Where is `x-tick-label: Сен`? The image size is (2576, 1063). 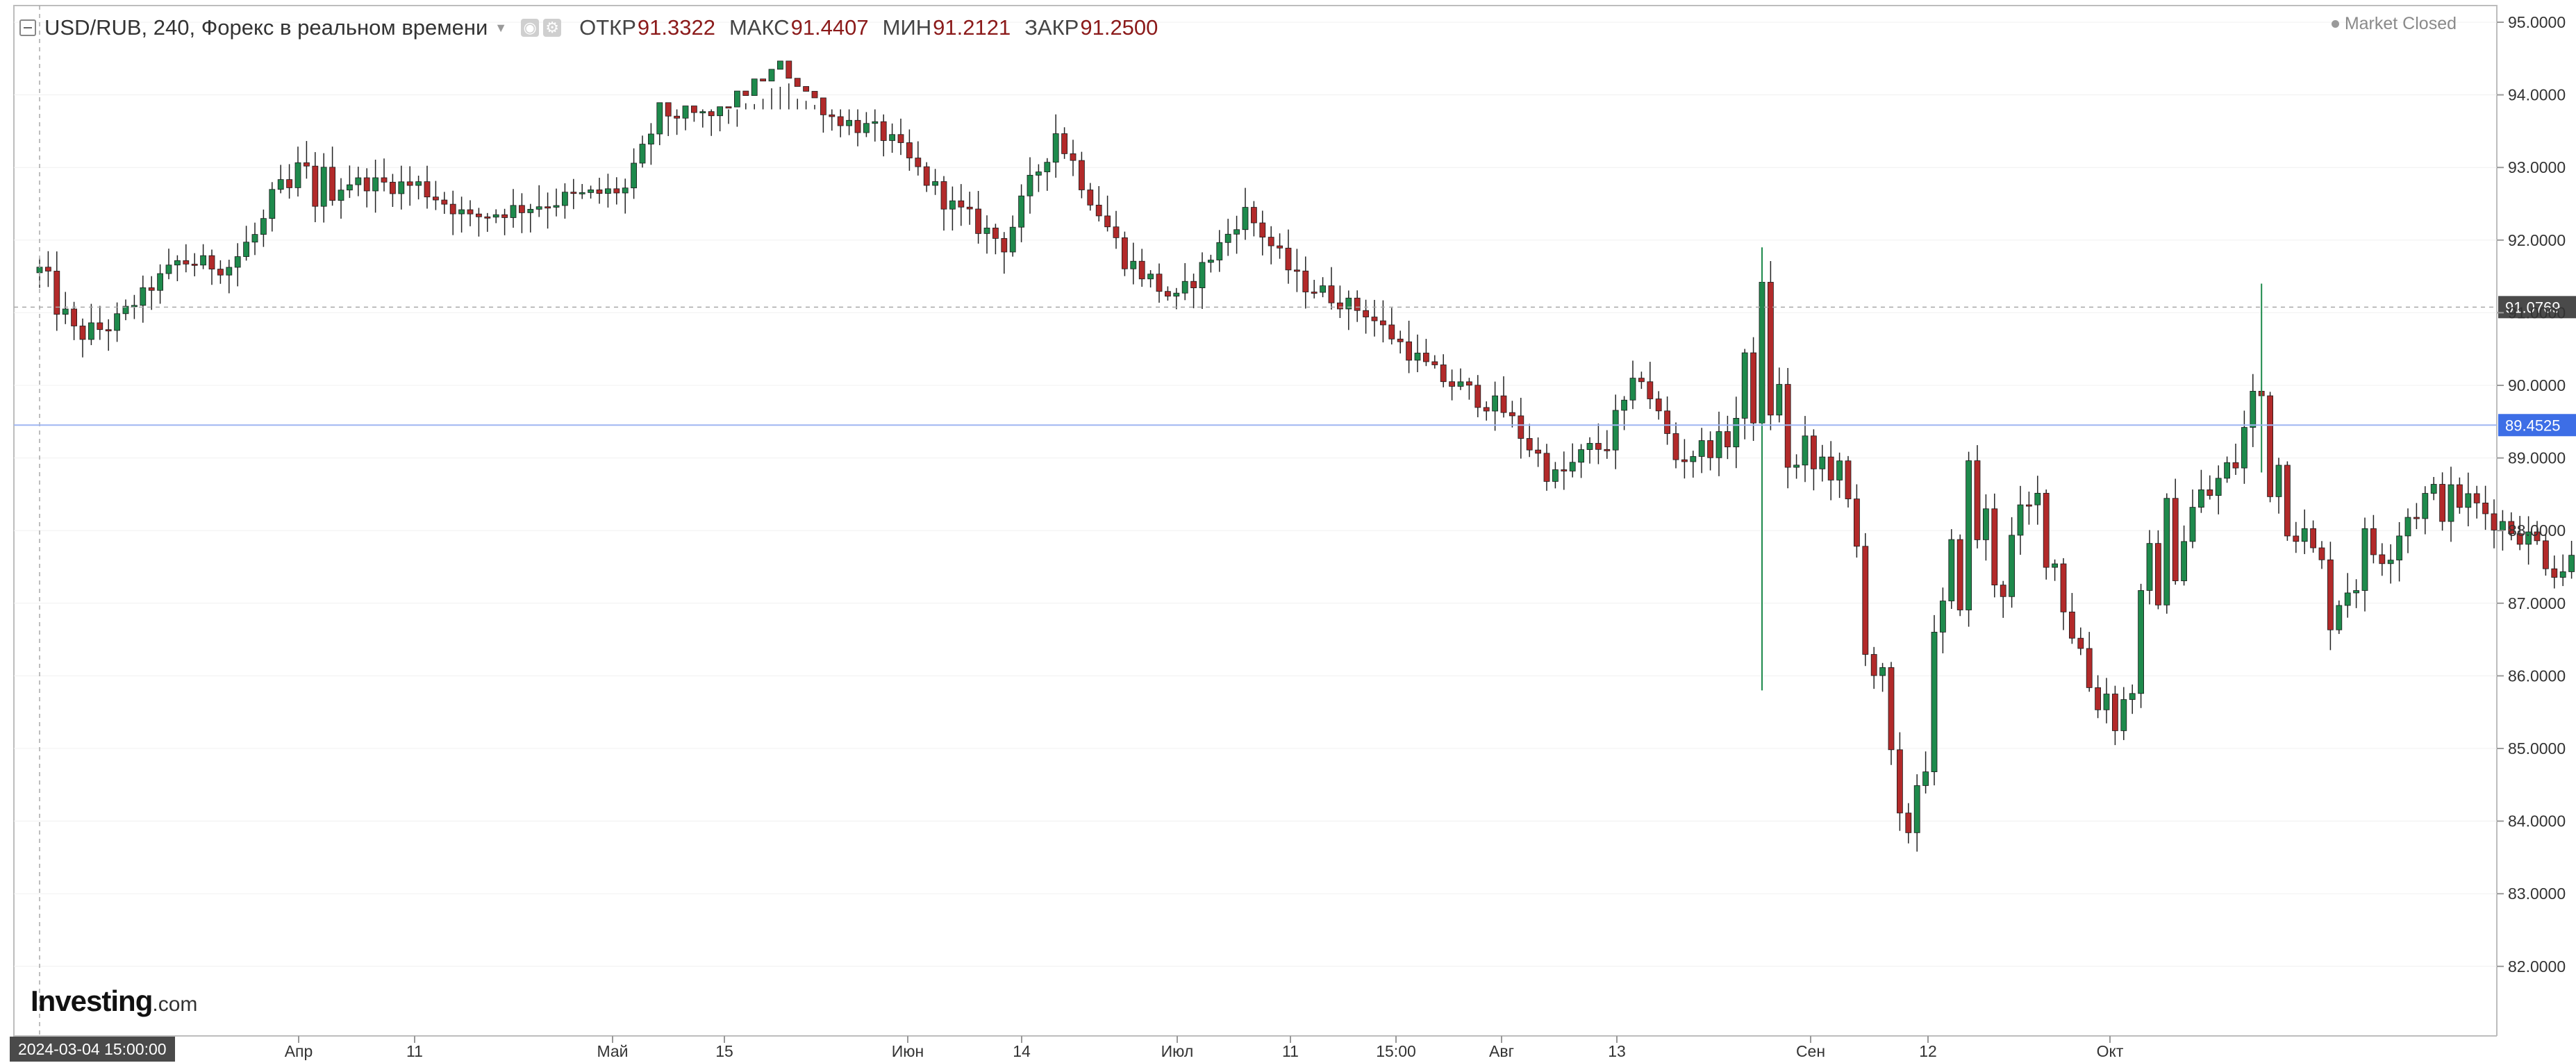 x-tick-label: Сен is located at coordinates (1810, 1051).